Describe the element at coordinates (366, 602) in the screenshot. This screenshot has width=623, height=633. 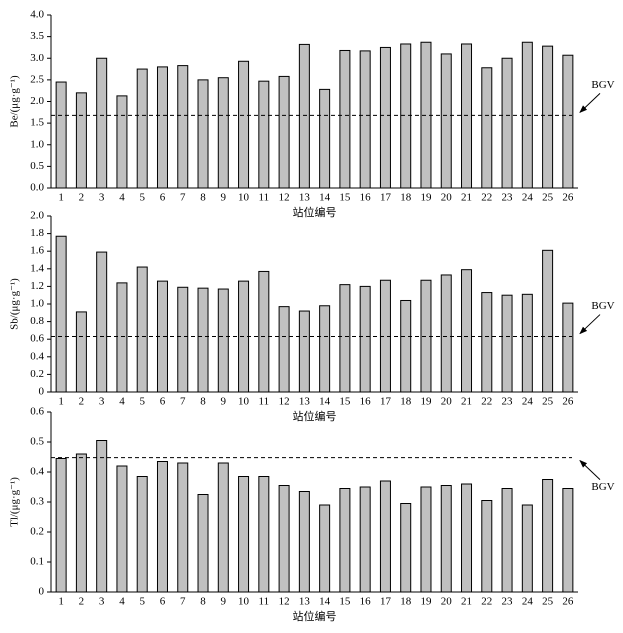
I see `x-tick-label: 16` at that location.